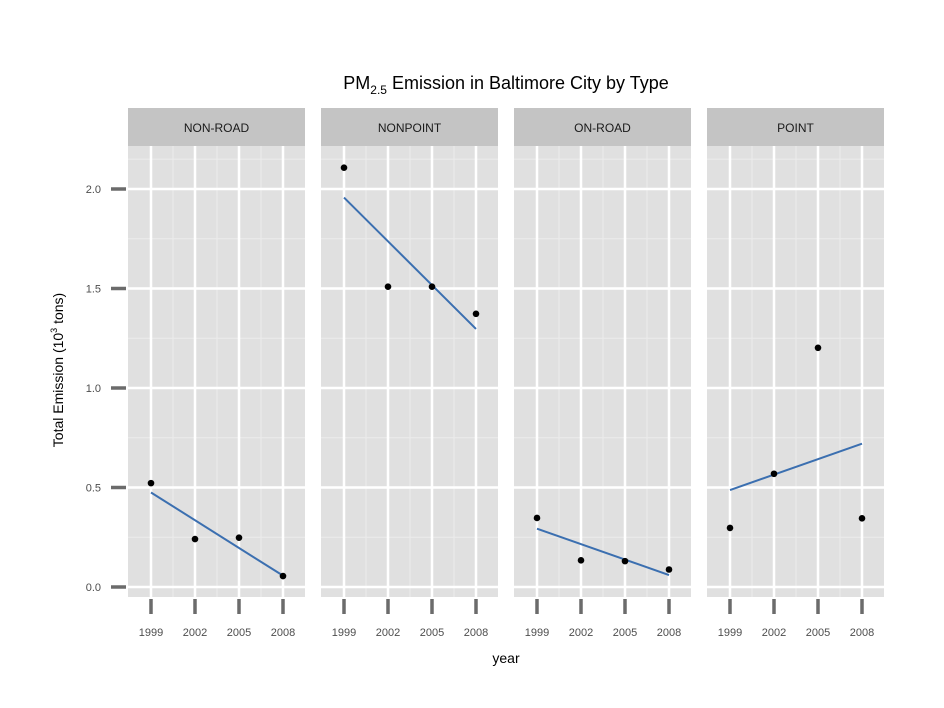 The height and width of the screenshot is (708, 944). Describe the element at coordinates (93, 190) in the screenshot. I see `y-tick-label: 2.0` at that location.